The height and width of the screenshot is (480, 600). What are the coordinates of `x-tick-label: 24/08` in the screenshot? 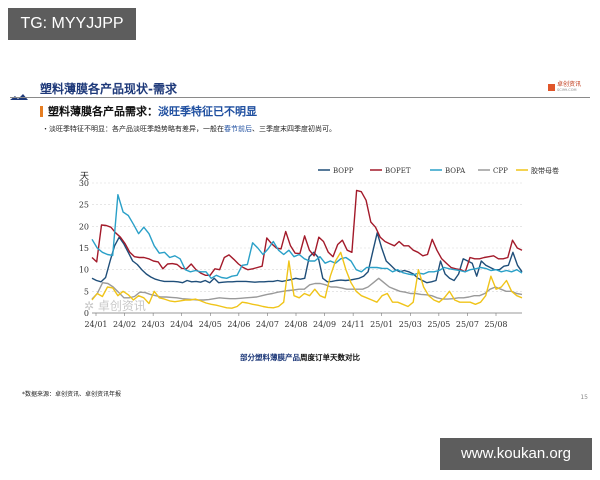 It's located at (295, 324).